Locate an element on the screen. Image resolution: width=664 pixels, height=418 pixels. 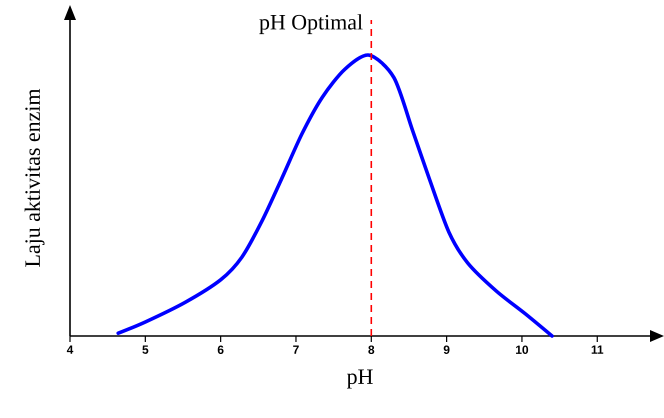
x-tick-label: 10 is located at coordinates (522, 350).